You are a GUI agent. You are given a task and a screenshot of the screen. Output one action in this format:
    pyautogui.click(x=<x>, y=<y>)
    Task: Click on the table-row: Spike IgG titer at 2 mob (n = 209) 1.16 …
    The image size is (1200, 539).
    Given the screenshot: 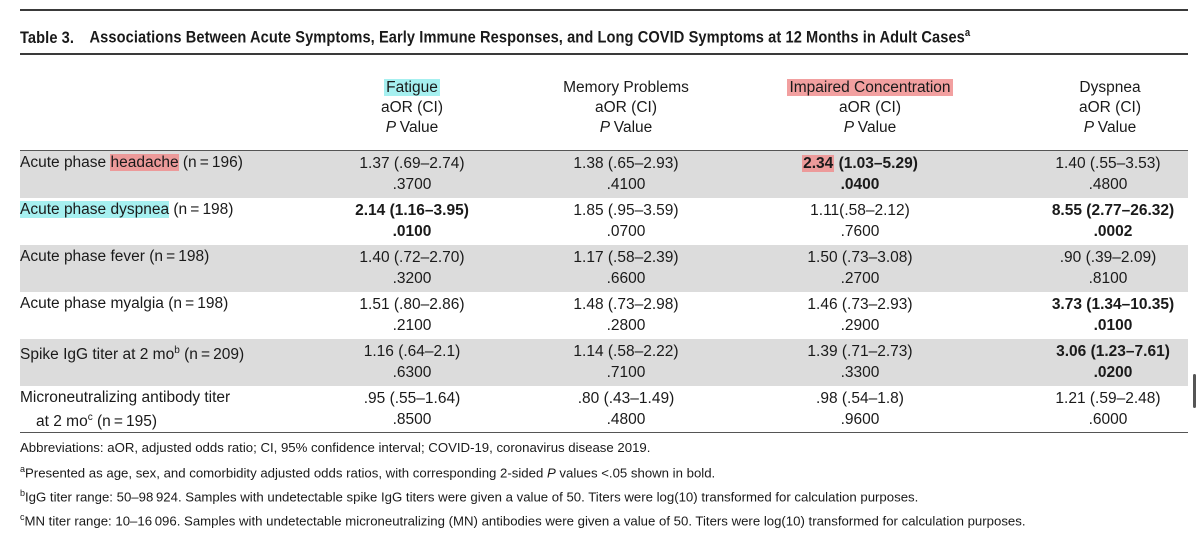 What is the action you would take?
    pyautogui.click(x=604, y=362)
    